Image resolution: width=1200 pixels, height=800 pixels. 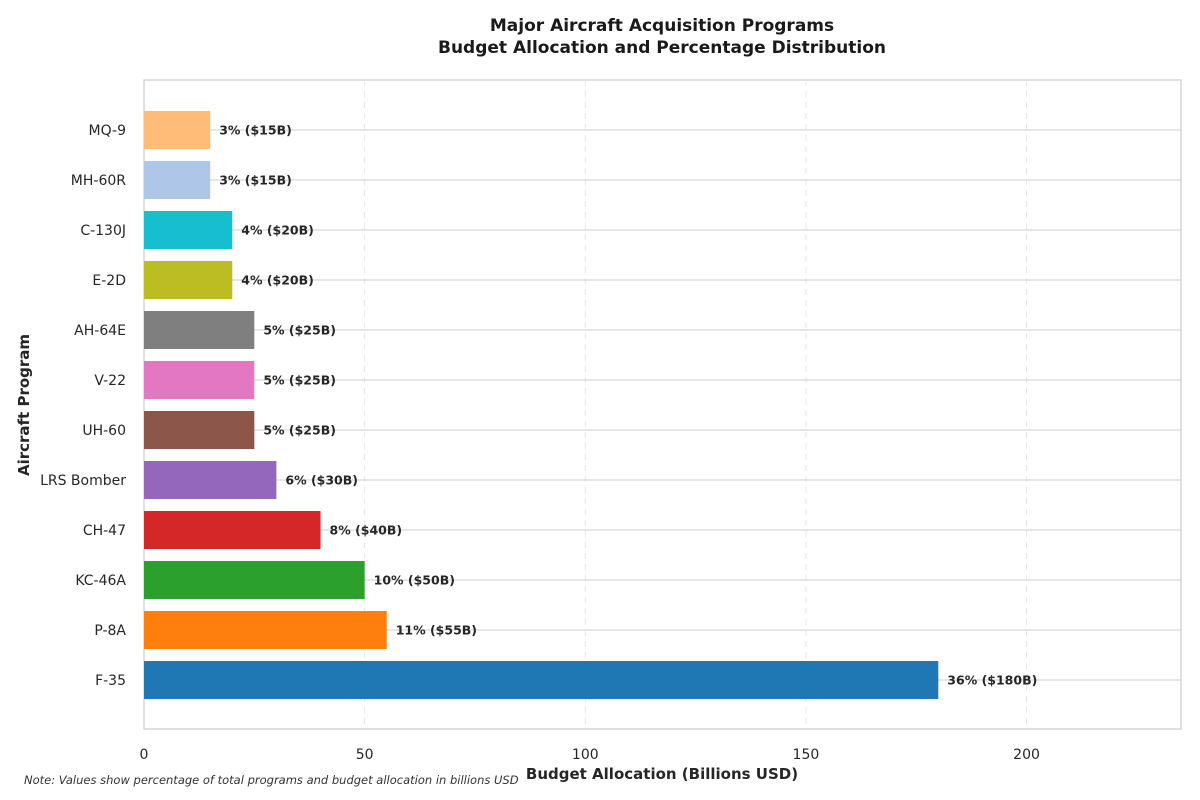 I want to click on x-tick-label: 200, so click(x=1026, y=755).